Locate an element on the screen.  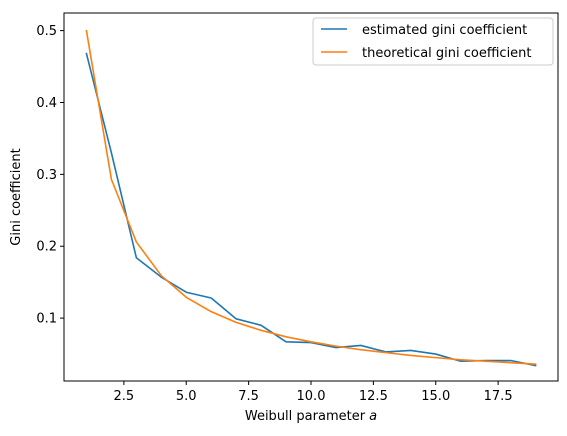
x-tick-label: 15.0 is located at coordinates (435, 396).